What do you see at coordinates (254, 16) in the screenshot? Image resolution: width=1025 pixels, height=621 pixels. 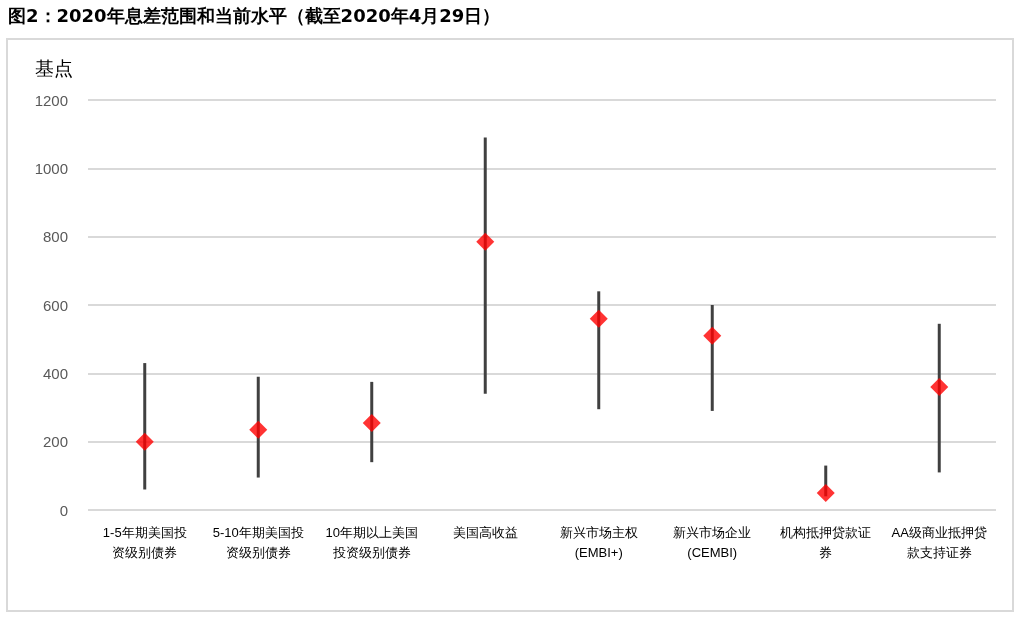 I see `chart-title: 图2：2020年息差范围和当前水平（截至2020年4月29日）` at bounding box center [254, 16].